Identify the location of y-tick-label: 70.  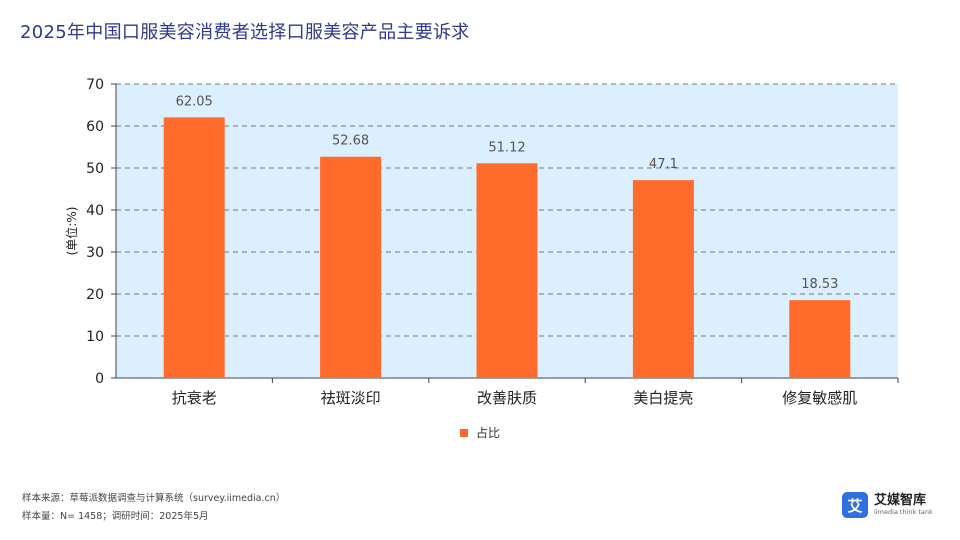
(95, 85).